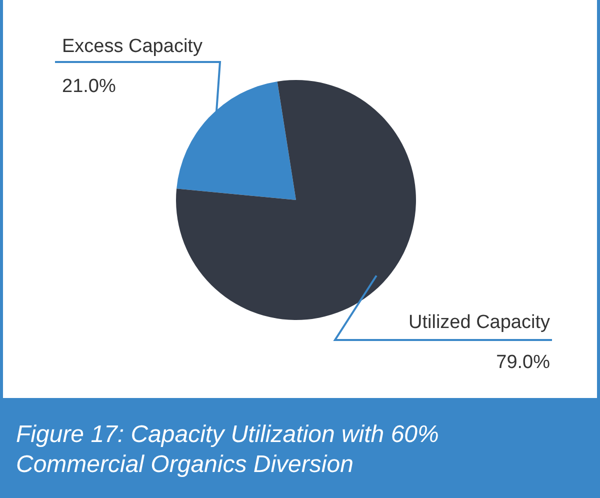 This screenshot has width=600, height=498. What do you see at coordinates (227, 449) in the screenshot?
I see `text: Figure 17: Capacity Utilization with 60% Commercial Organics Diversion` at bounding box center [227, 449].